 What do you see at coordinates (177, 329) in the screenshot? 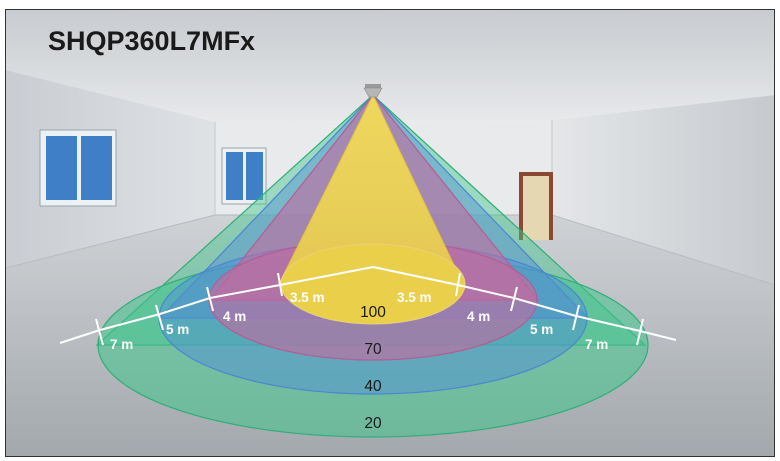
I see `distance-label-left-5m: 5 m` at bounding box center [177, 329].